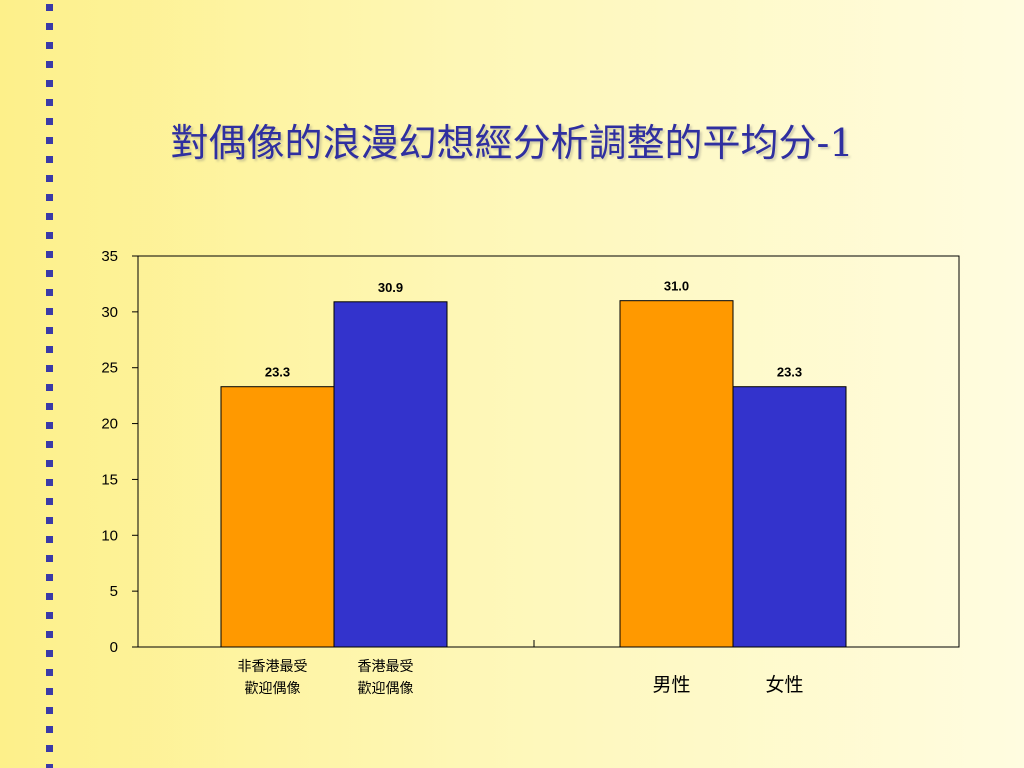 Image resolution: width=1024 pixels, height=768 pixels. Describe the element at coordinates (114, 647) in the screenshot. I see `y-tick-label: 0` at that location.